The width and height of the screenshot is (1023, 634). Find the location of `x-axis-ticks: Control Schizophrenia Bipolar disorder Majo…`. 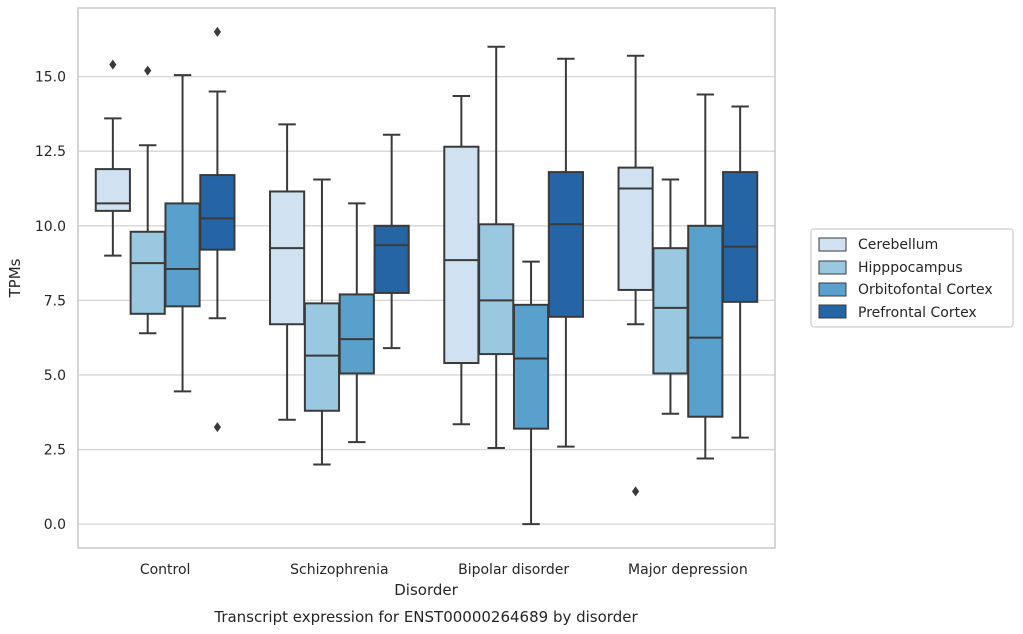

x-axis-ticks: Control Schizophrenia Bipolar disorder Majo… is located at coordinates (444, 570).